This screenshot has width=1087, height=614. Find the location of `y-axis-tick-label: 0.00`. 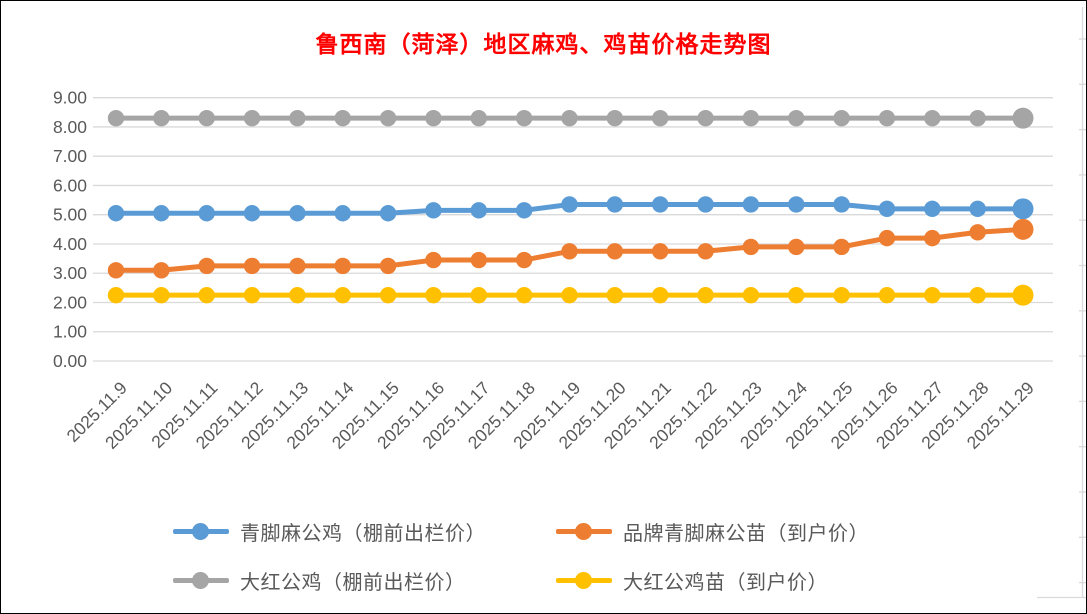

y-axis-tick-label: 0.00 is located at coordinates (70, 361).